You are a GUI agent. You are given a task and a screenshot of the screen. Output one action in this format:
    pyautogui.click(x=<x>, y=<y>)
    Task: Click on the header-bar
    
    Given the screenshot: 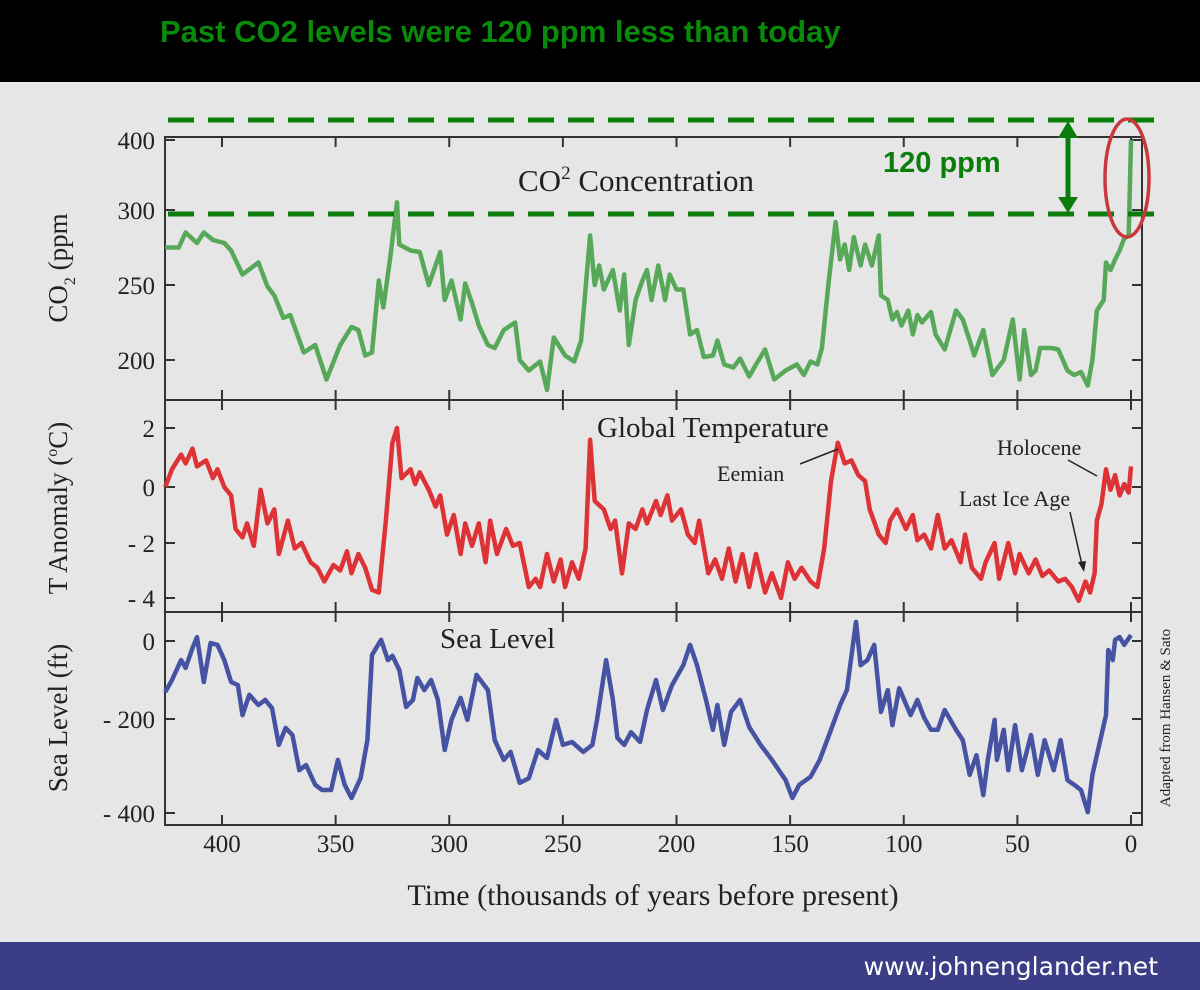 What is the action you would take?
    pyautogui.click(x=600, y=41)
    